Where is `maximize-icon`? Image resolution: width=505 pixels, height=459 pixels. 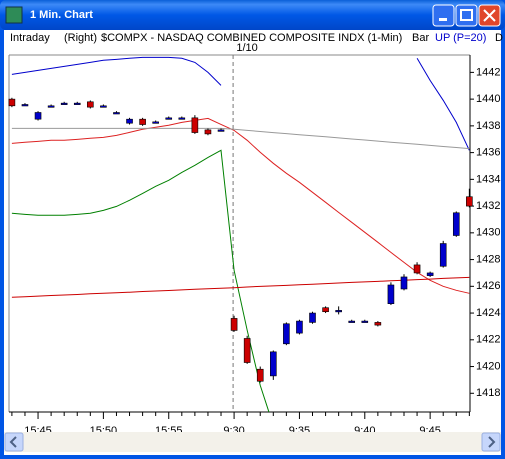 maximize-icon is located at coordinates (466, 15).